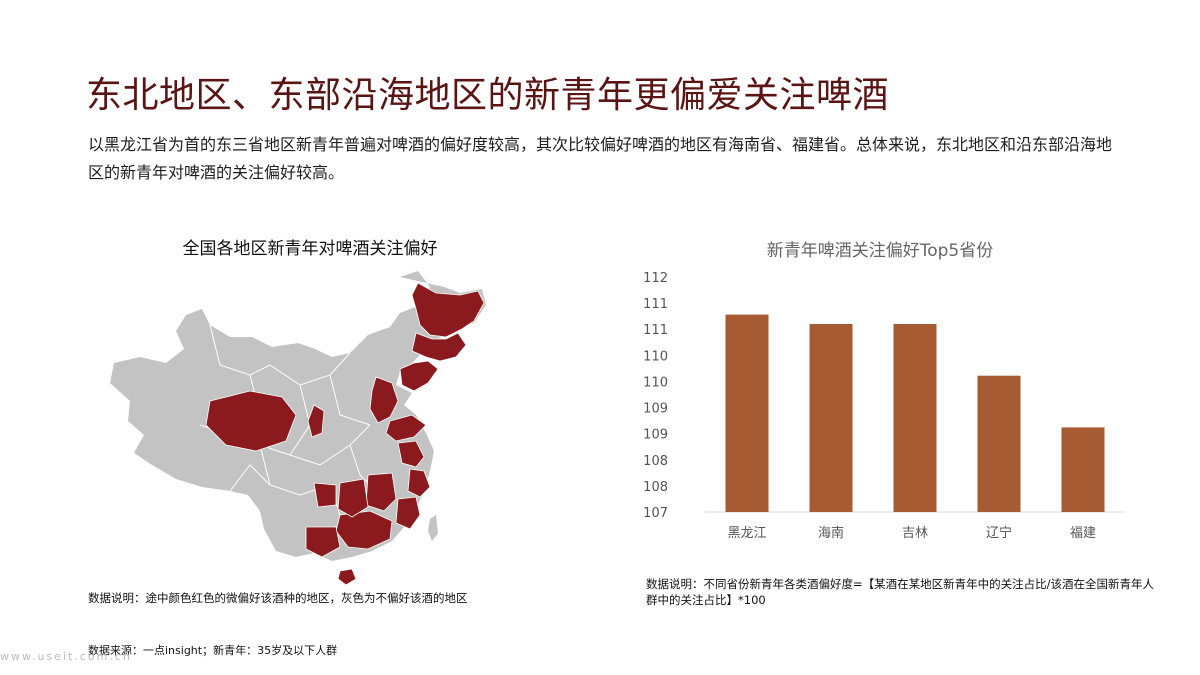  I want to click on map-region-hainan, so click(347, 577).